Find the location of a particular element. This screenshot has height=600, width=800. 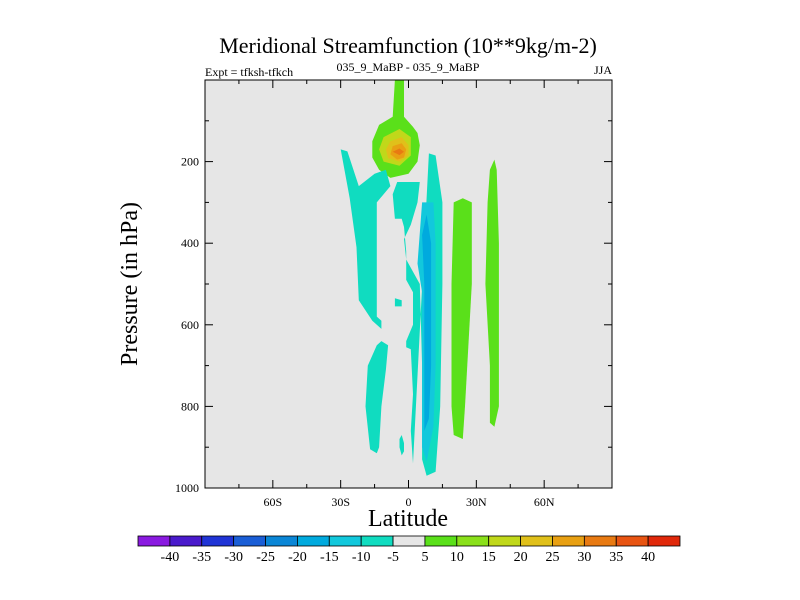

contour-left-negative-region is located at coordinates (365, 239).